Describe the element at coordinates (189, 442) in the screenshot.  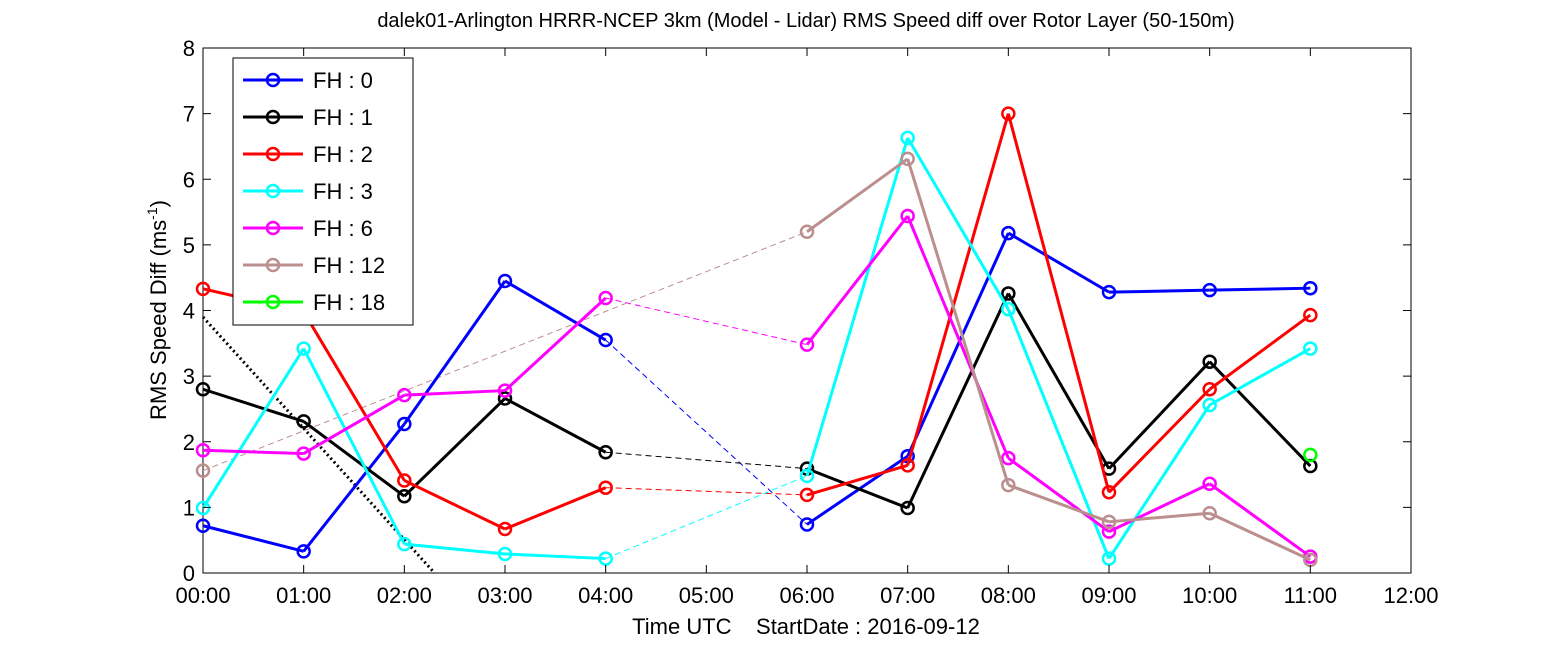
I see `y-tick-label: 2` at that location.